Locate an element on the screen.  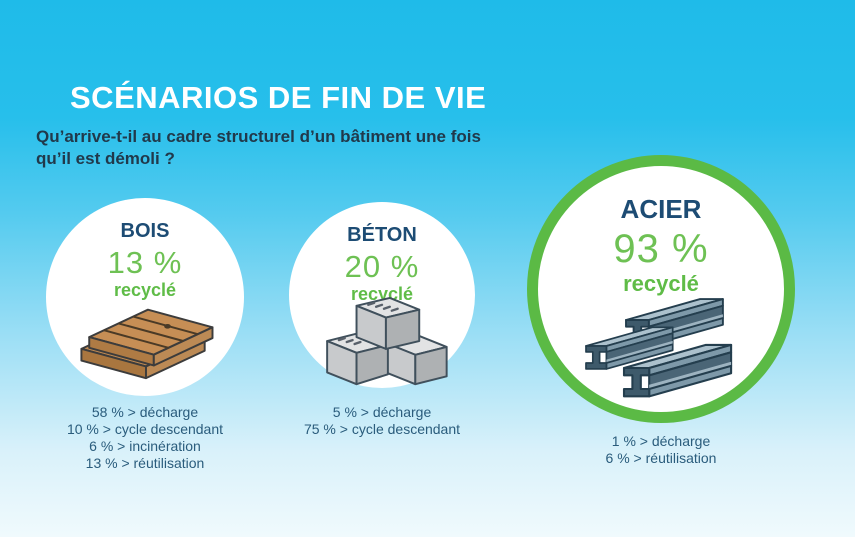
stat-line: 6 % > réutilisation is located at coordinates (661, 458).